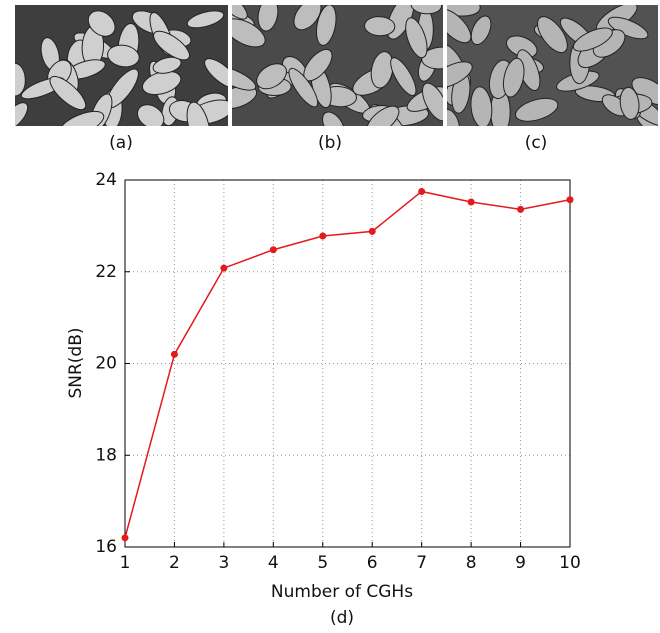  I want to click on x-tick-label: 6, so click(372, 563).